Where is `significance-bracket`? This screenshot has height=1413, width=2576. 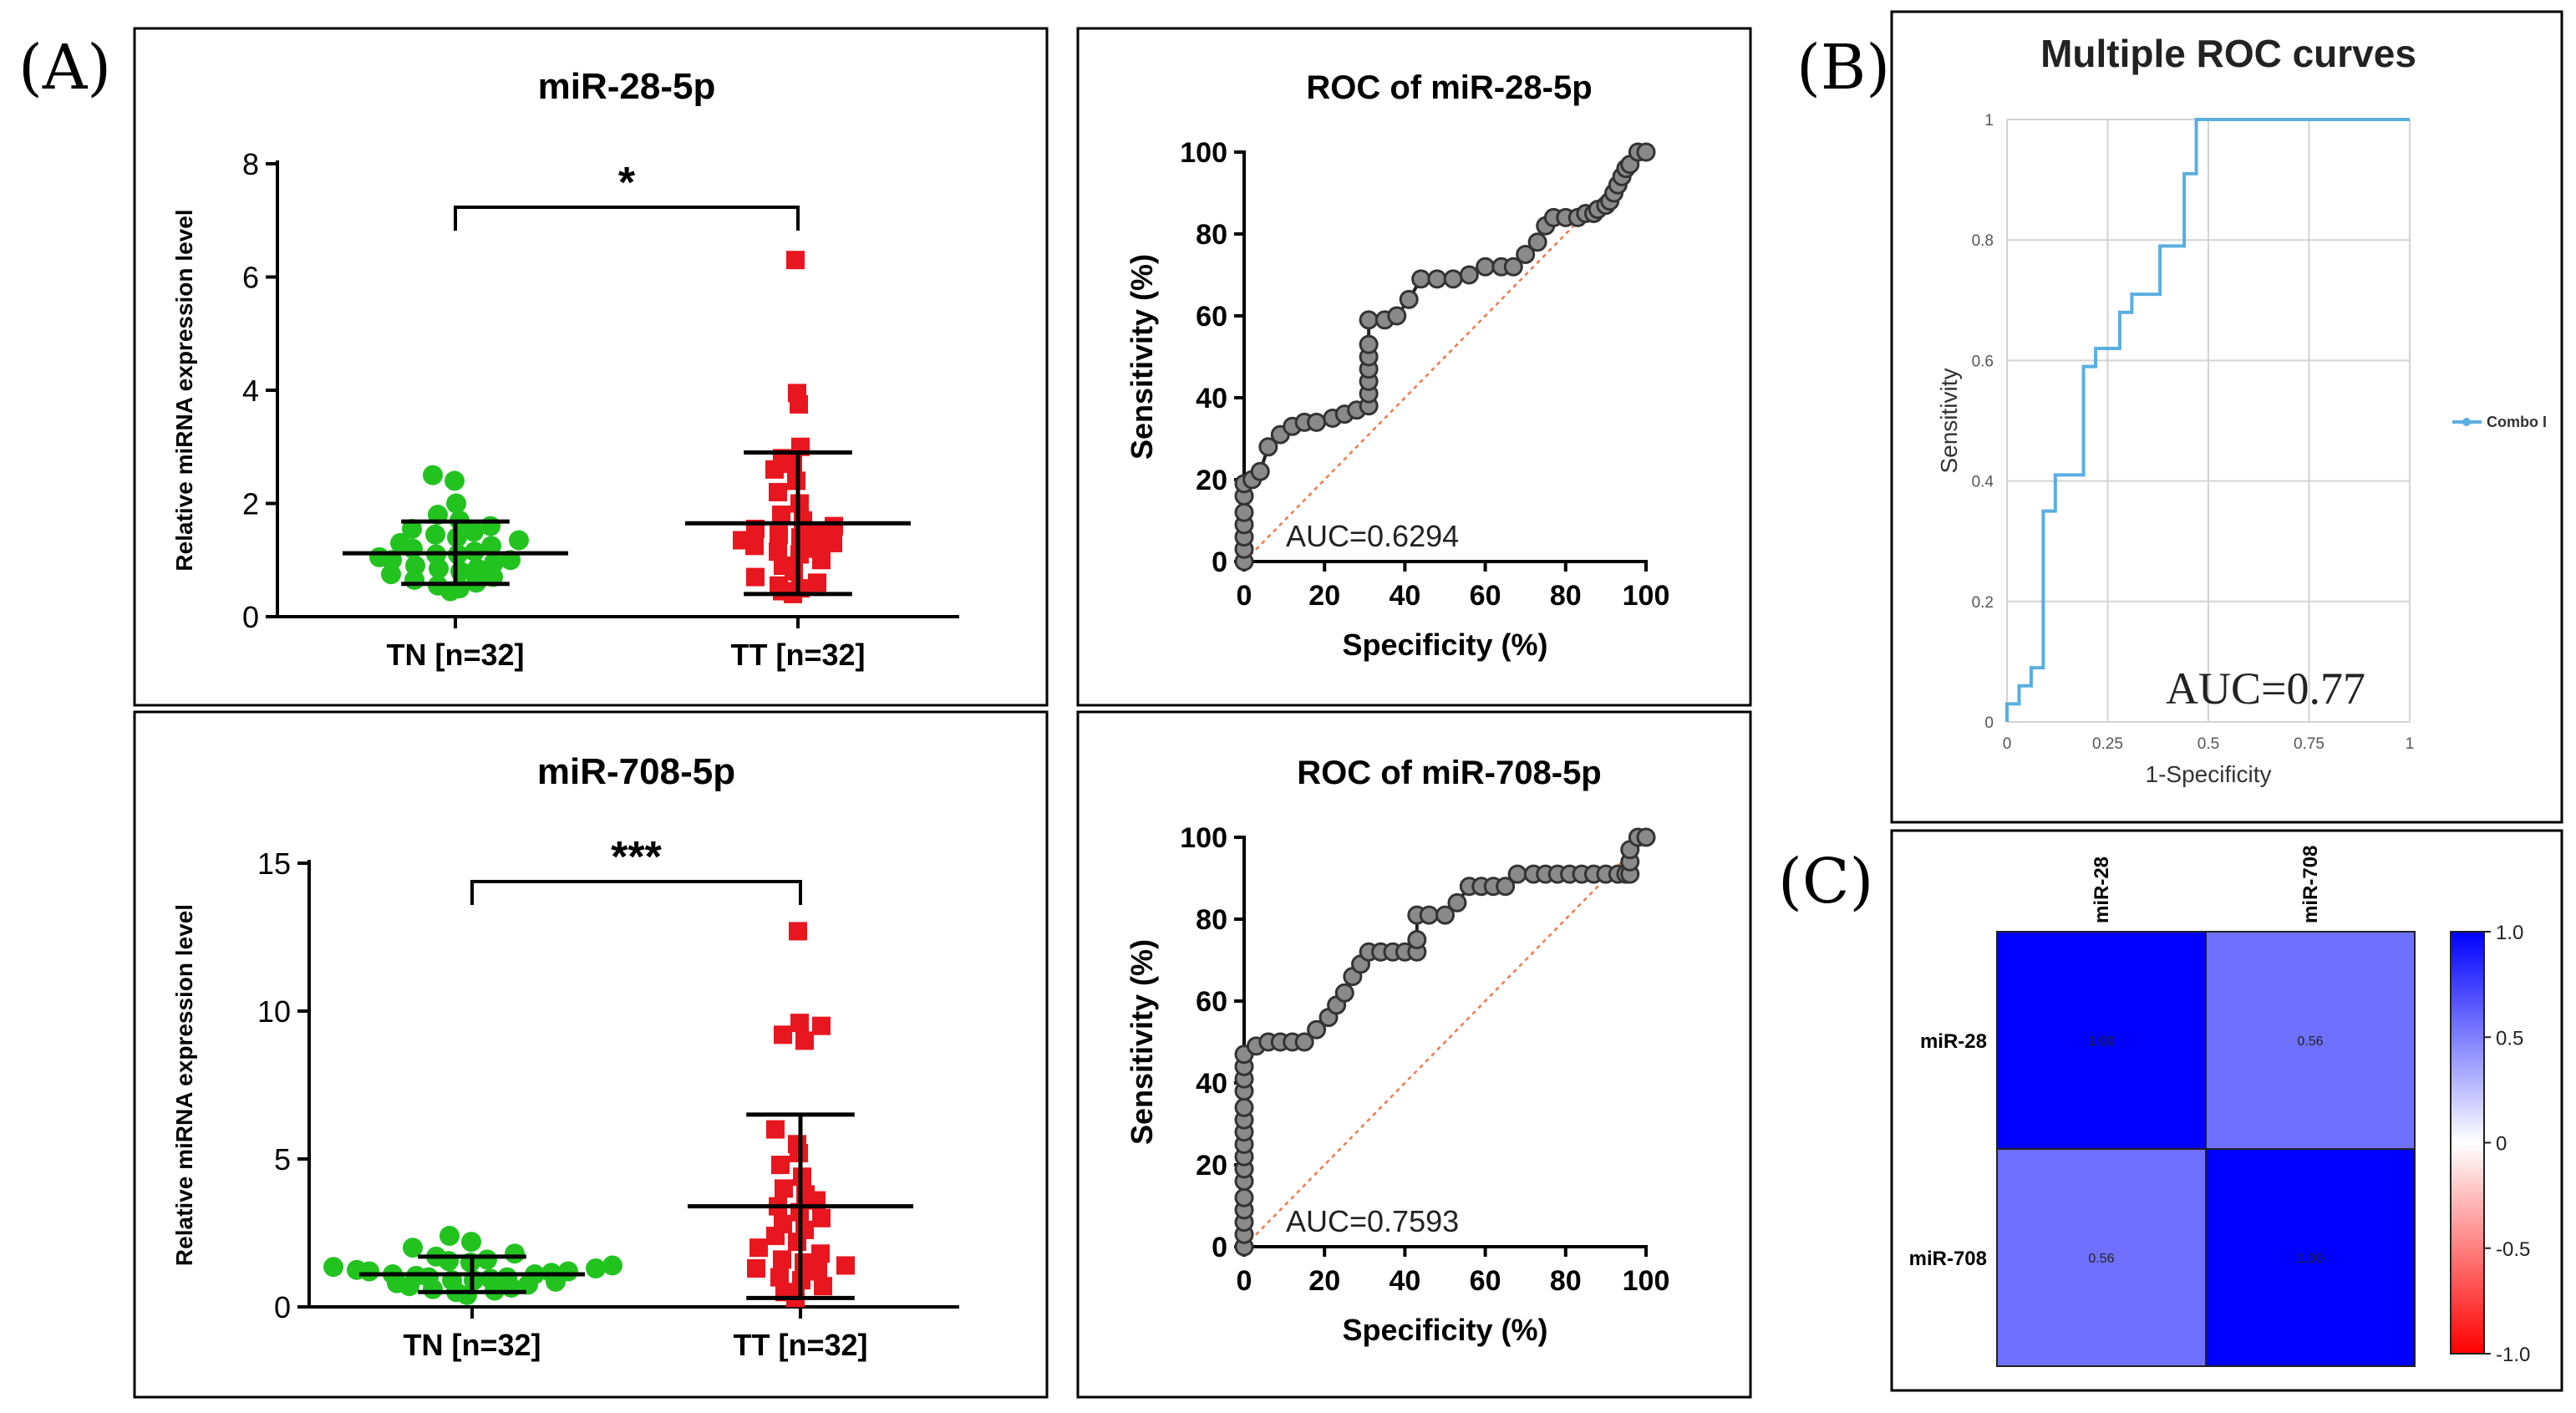 significance-bracket is located at coordinates (627, 219).